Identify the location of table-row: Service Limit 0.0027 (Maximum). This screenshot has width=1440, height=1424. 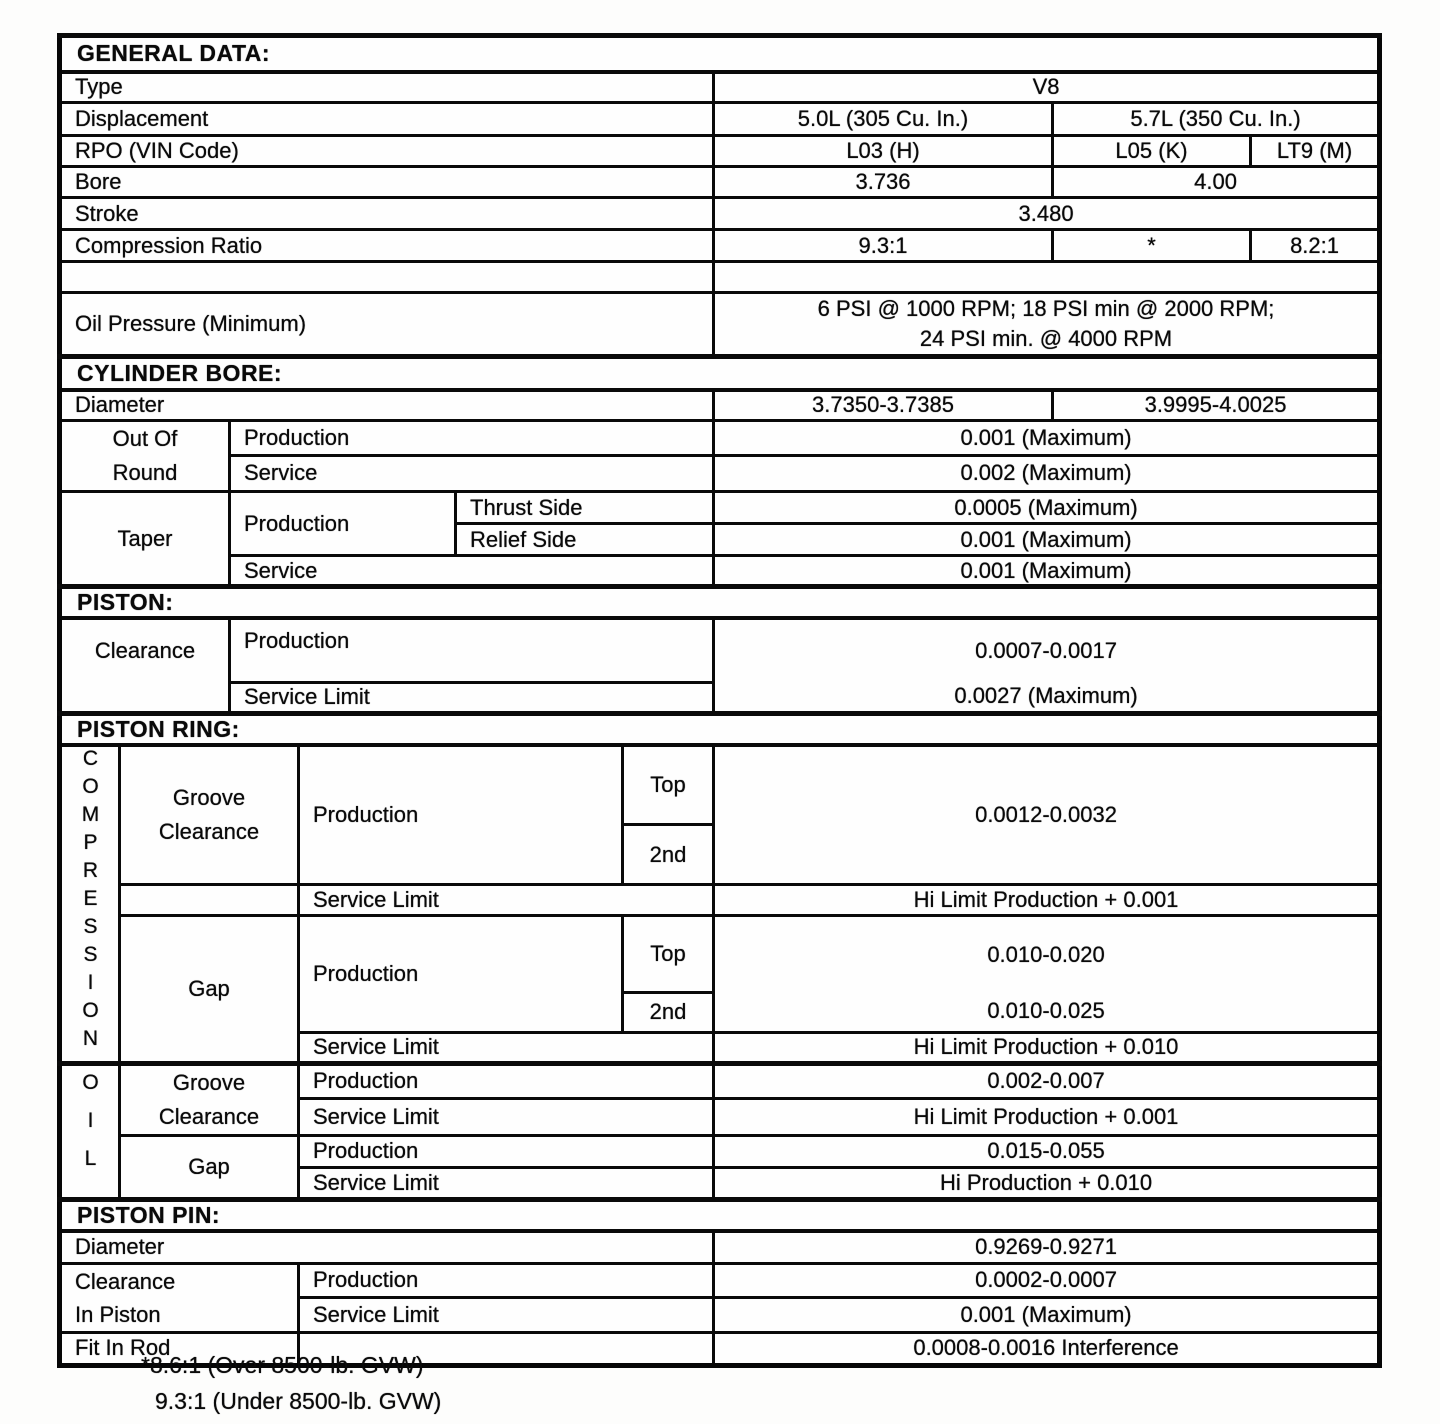
(721, 697).